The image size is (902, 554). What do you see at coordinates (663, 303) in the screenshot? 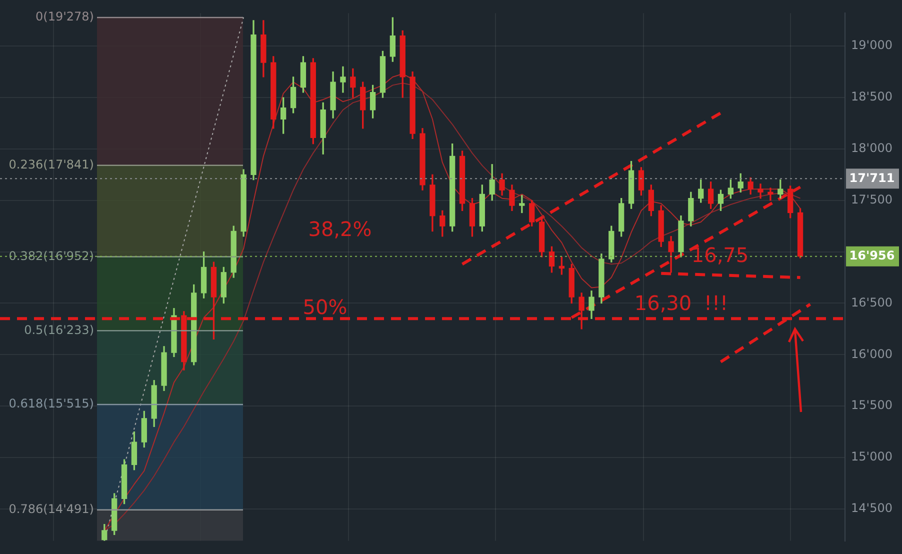
I see `annotation: 16,30` at bounding box center [663, 303].